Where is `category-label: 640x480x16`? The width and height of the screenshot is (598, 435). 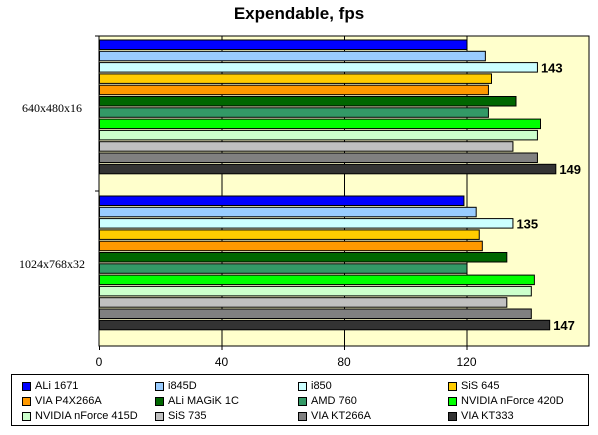
category-label: 640x480x16 is located at coordinates (52, 108).